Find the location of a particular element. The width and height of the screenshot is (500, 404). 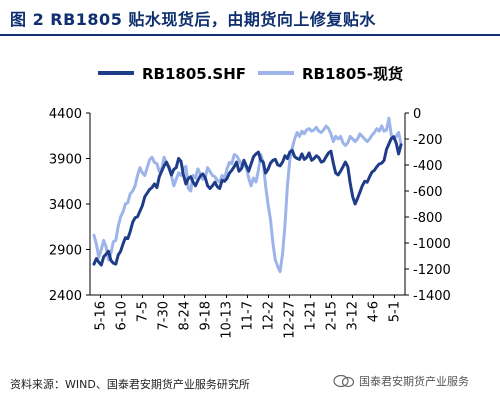

x-axis-tick-label: 5-16 is located at coordinates (101, 316).